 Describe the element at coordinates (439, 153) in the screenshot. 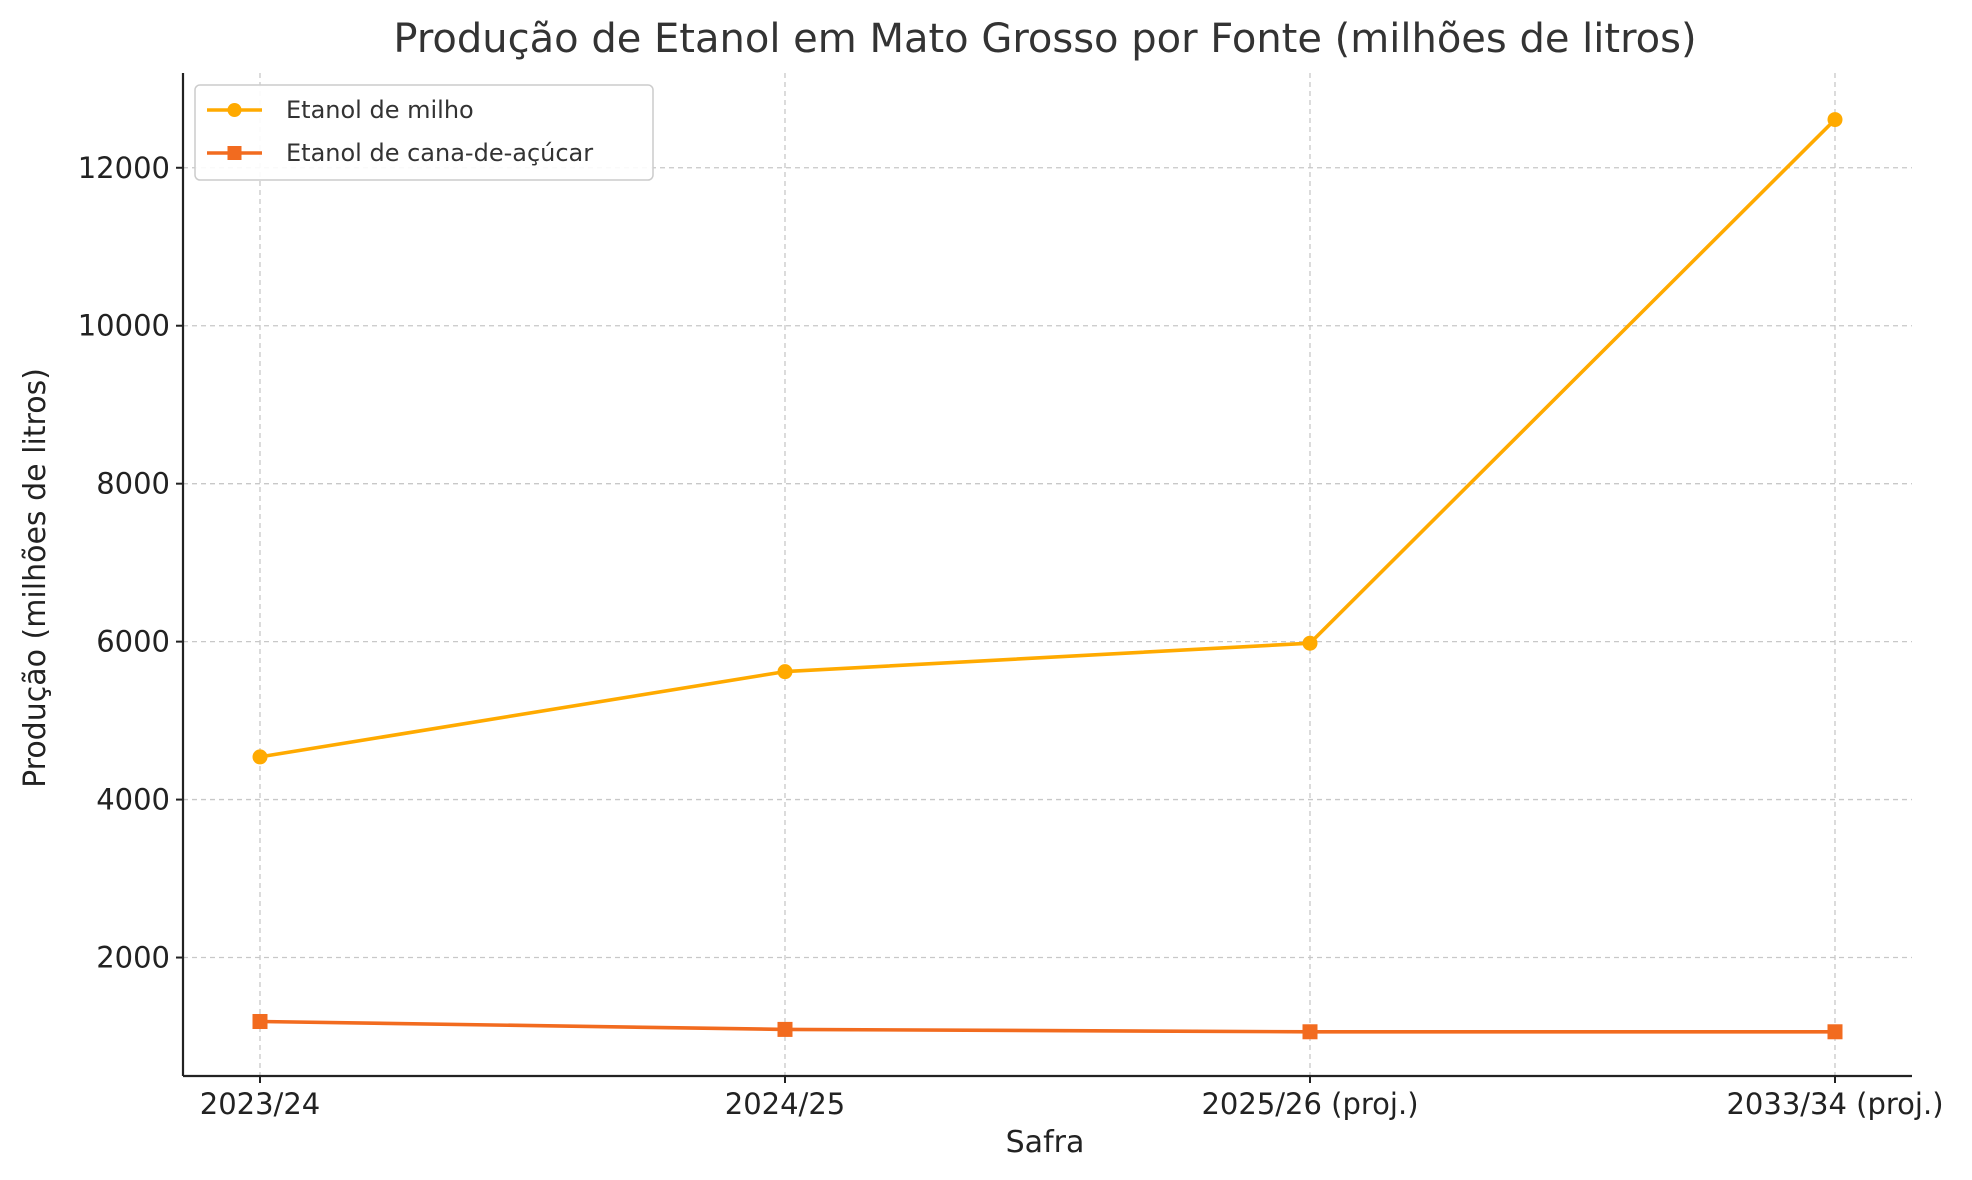

I see `legend-label: Etanol de cana-de-açúcar` at that location.